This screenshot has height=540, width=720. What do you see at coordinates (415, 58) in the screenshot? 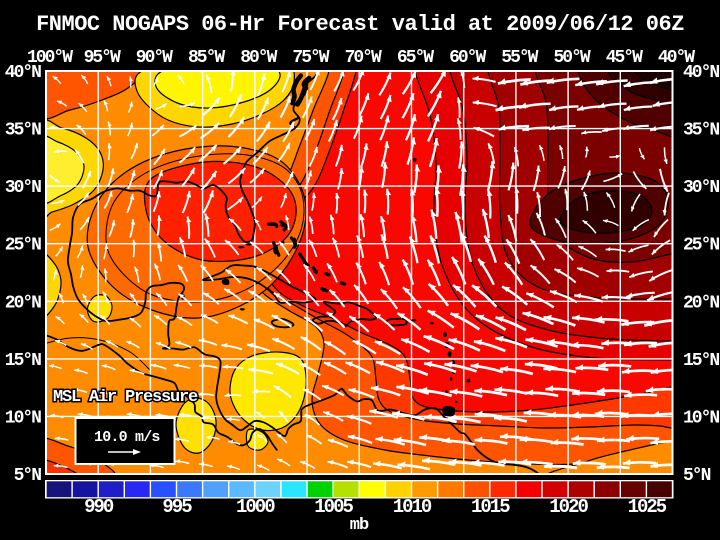
I see `svg-text: 65°W` at bounding box center [415, 58].